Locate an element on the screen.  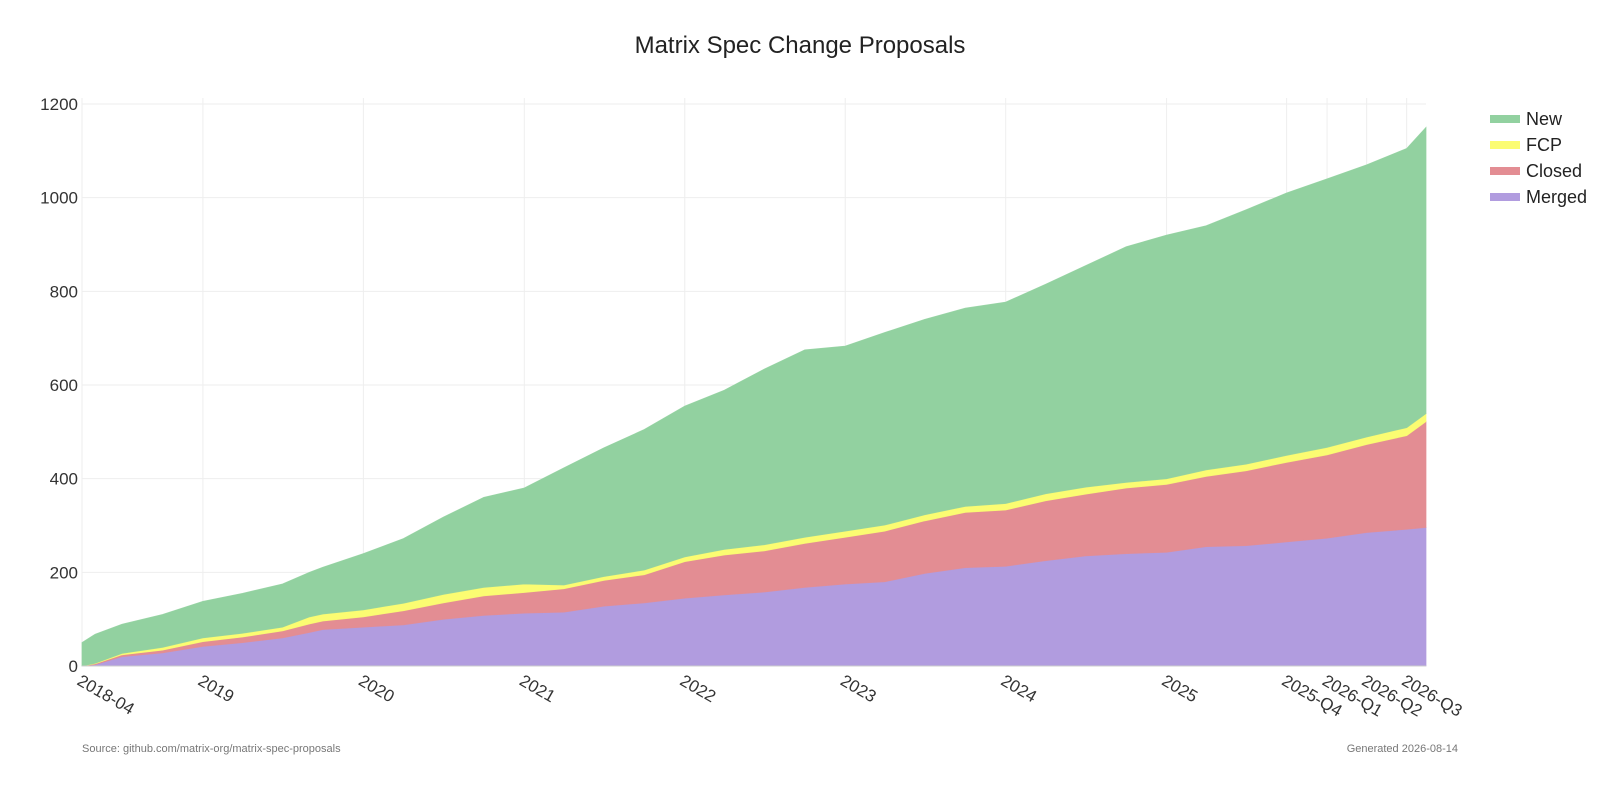
legend-swatch-new is located at coordinates (1505, 119).